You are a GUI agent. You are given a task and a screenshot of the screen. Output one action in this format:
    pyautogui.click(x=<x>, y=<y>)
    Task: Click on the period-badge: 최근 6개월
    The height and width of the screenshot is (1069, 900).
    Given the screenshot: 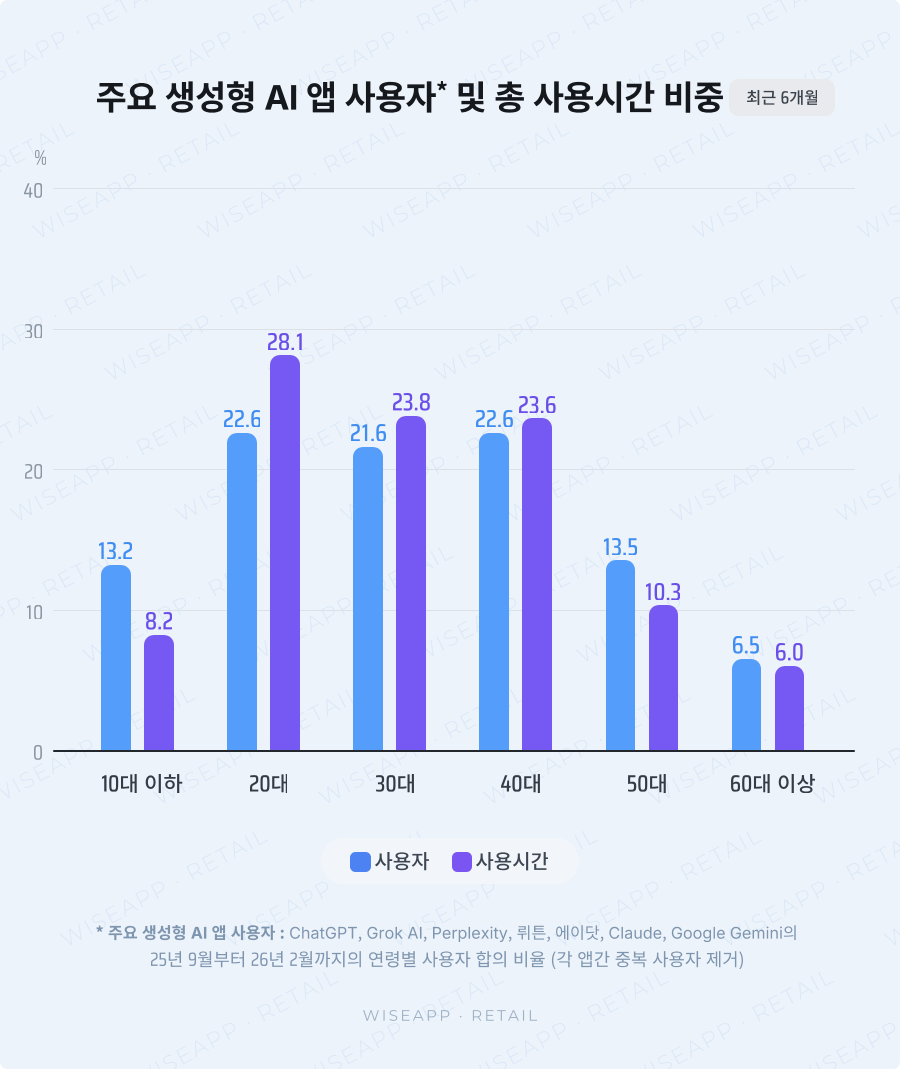 What is the action you would take?
    pyautogui.click(x=782, y=97)
    